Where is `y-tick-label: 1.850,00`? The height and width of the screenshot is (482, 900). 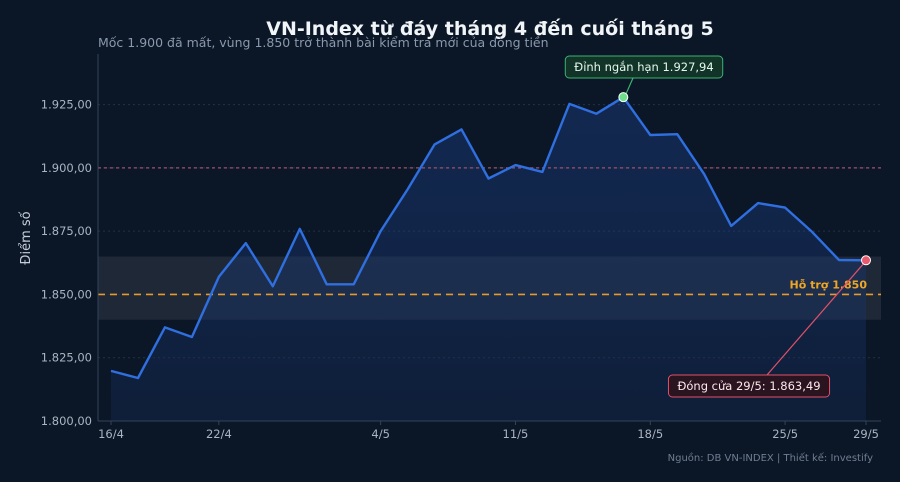
y-tick-label: 1.850,00 is located at coordinates (66, 294).